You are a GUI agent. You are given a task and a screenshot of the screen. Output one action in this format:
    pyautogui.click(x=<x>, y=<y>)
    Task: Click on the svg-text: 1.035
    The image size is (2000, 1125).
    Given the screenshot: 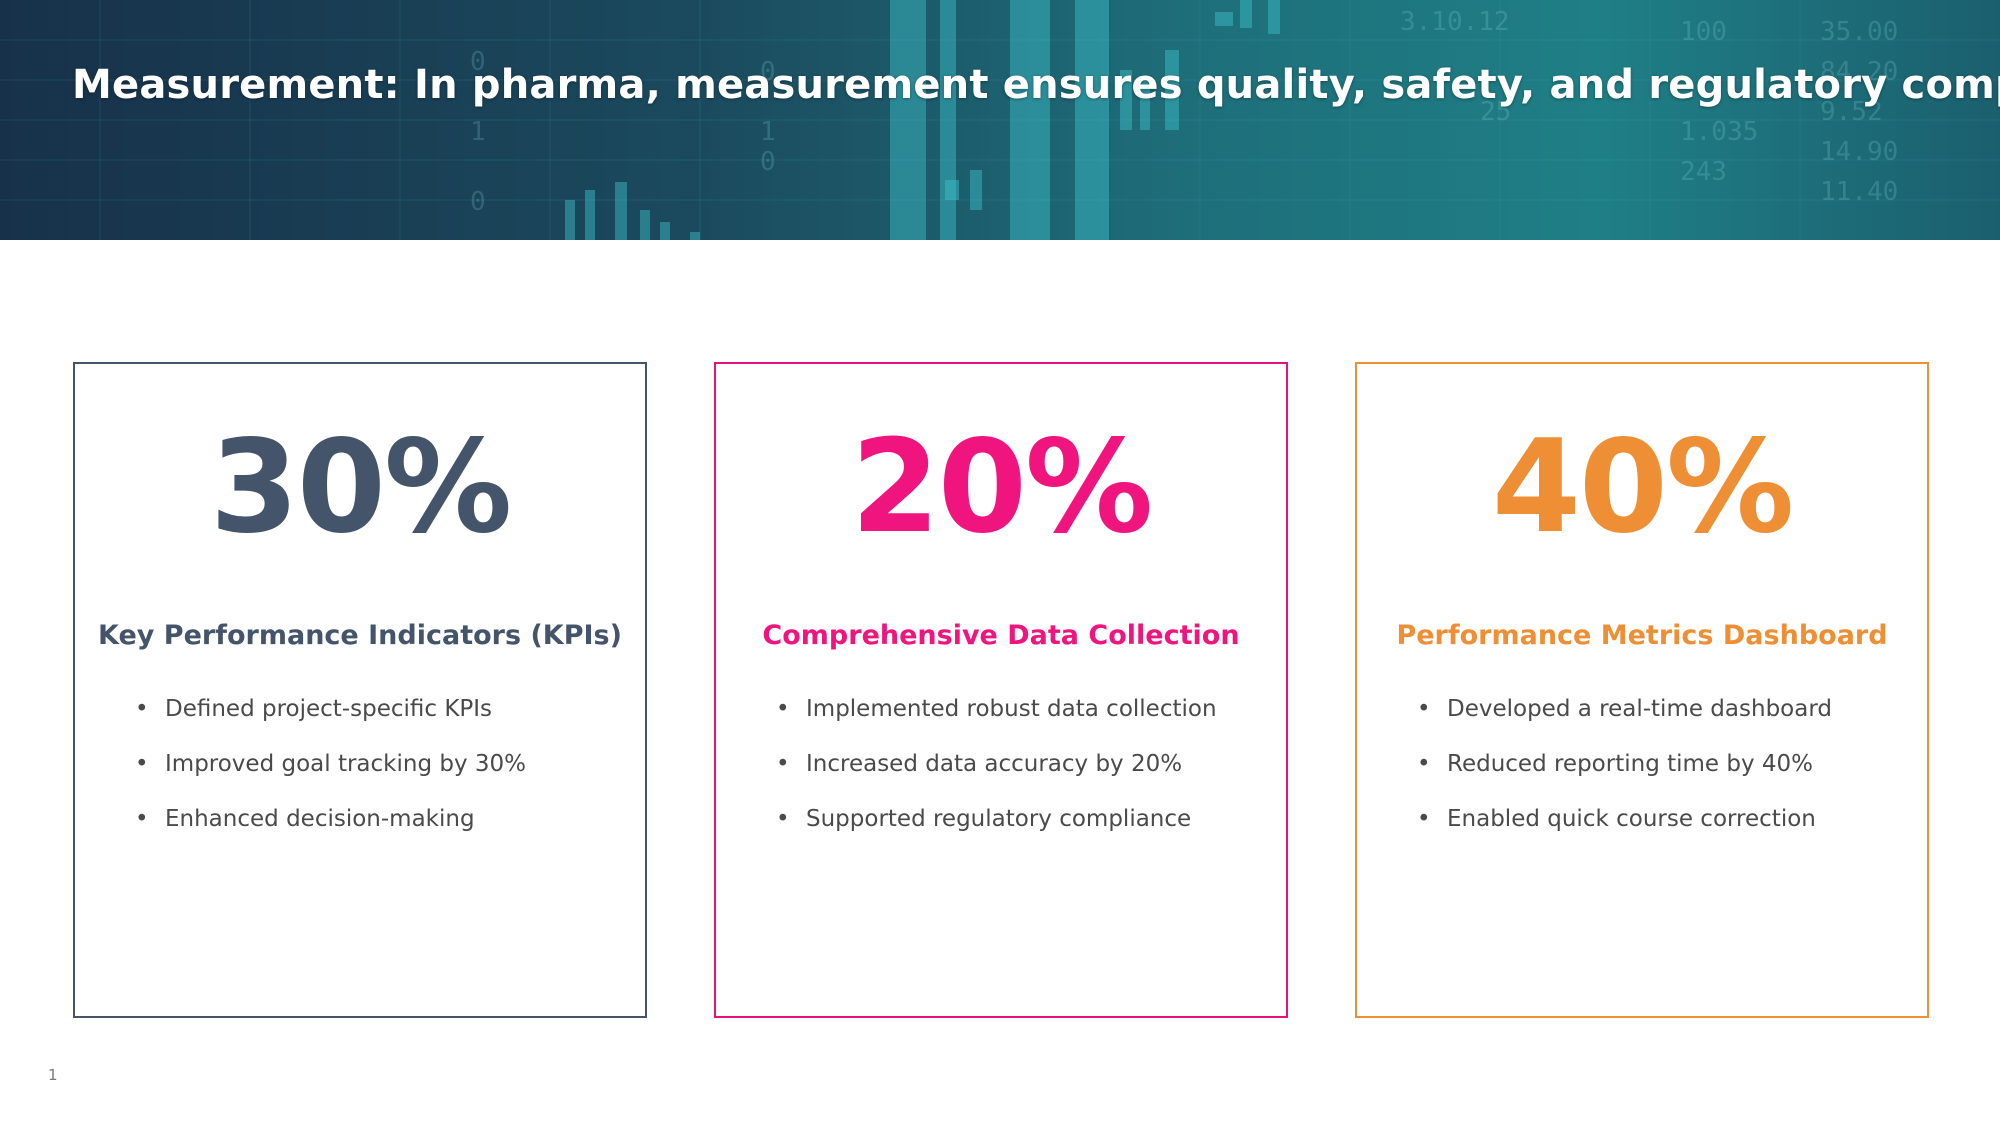 What is the action you would take?
    pyautogui.click(x=1719, y=132)
    